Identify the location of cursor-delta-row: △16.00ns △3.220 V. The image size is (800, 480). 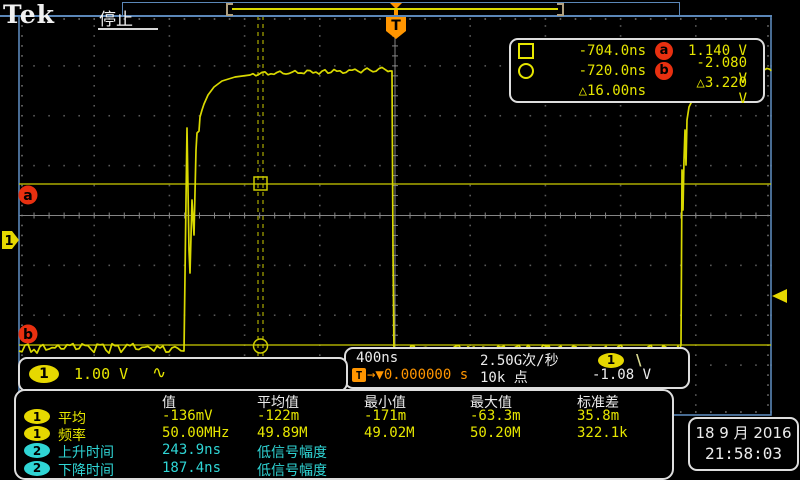
(637, 91).